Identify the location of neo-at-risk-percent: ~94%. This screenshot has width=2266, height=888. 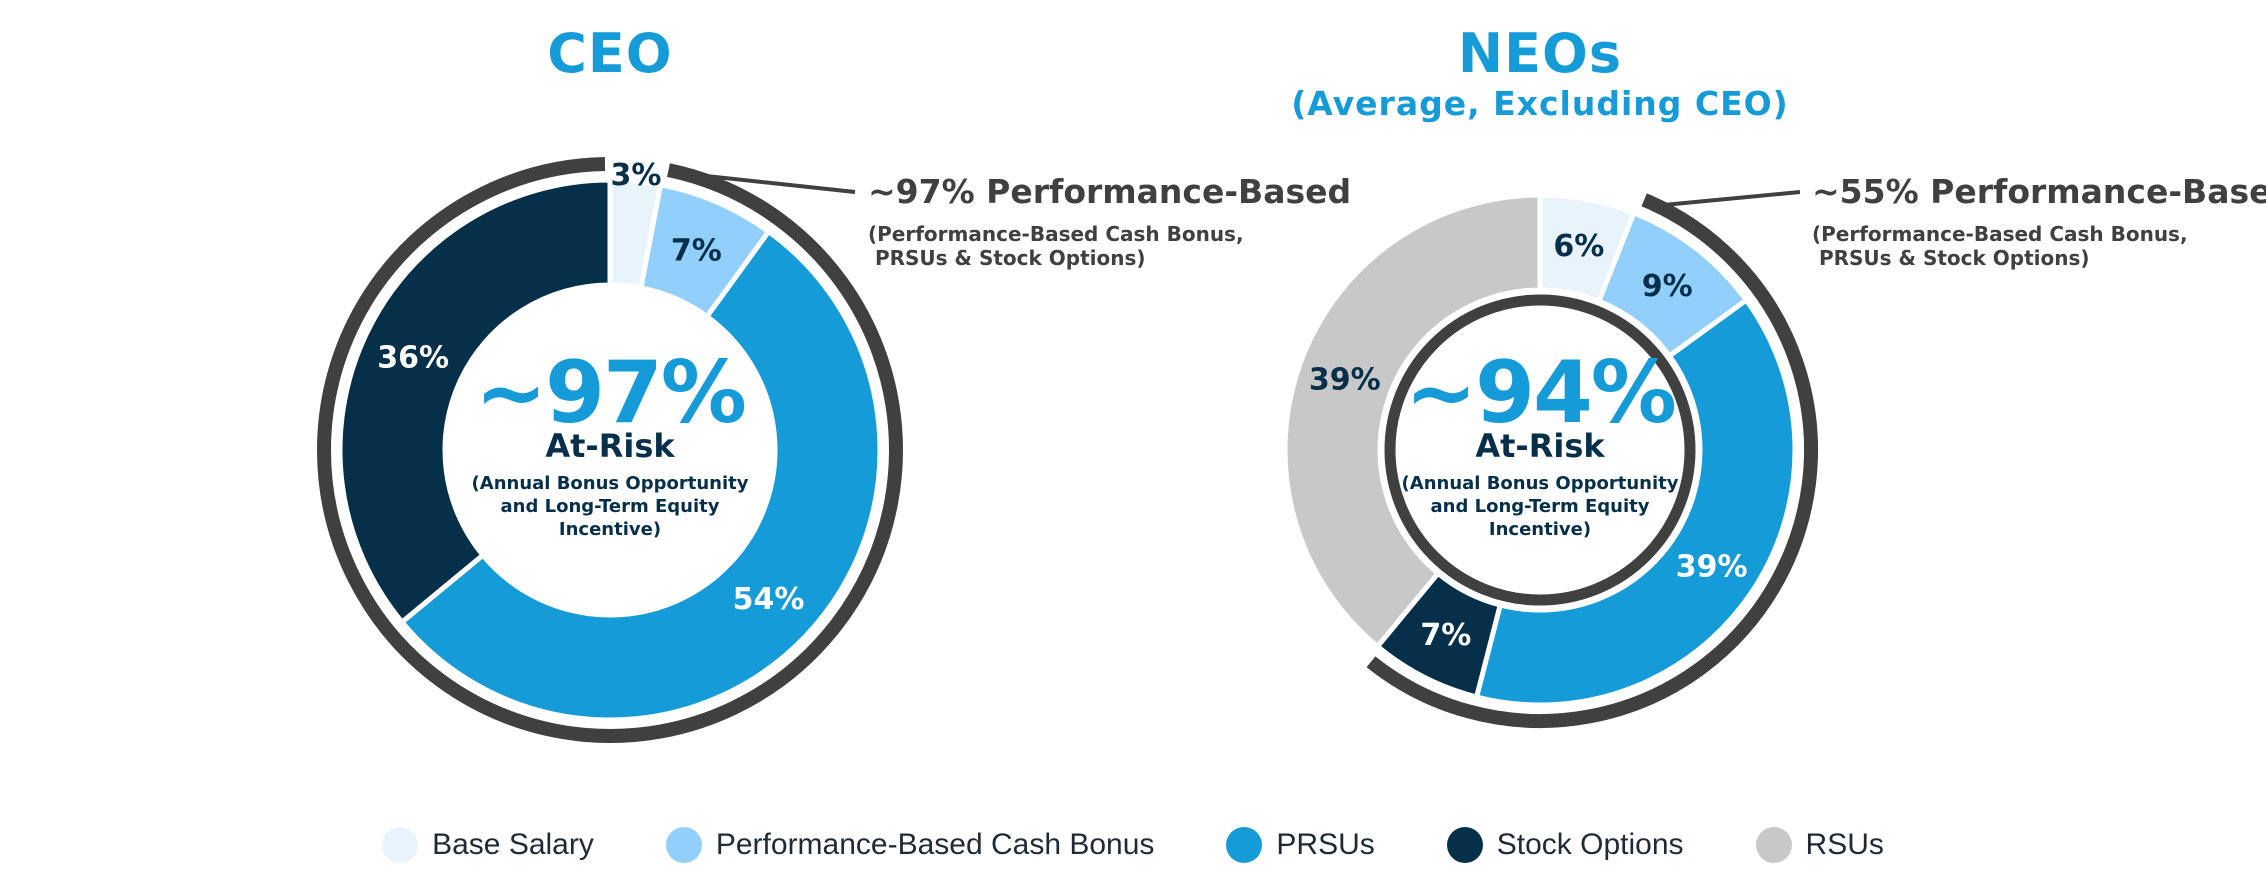
(1541, 393).